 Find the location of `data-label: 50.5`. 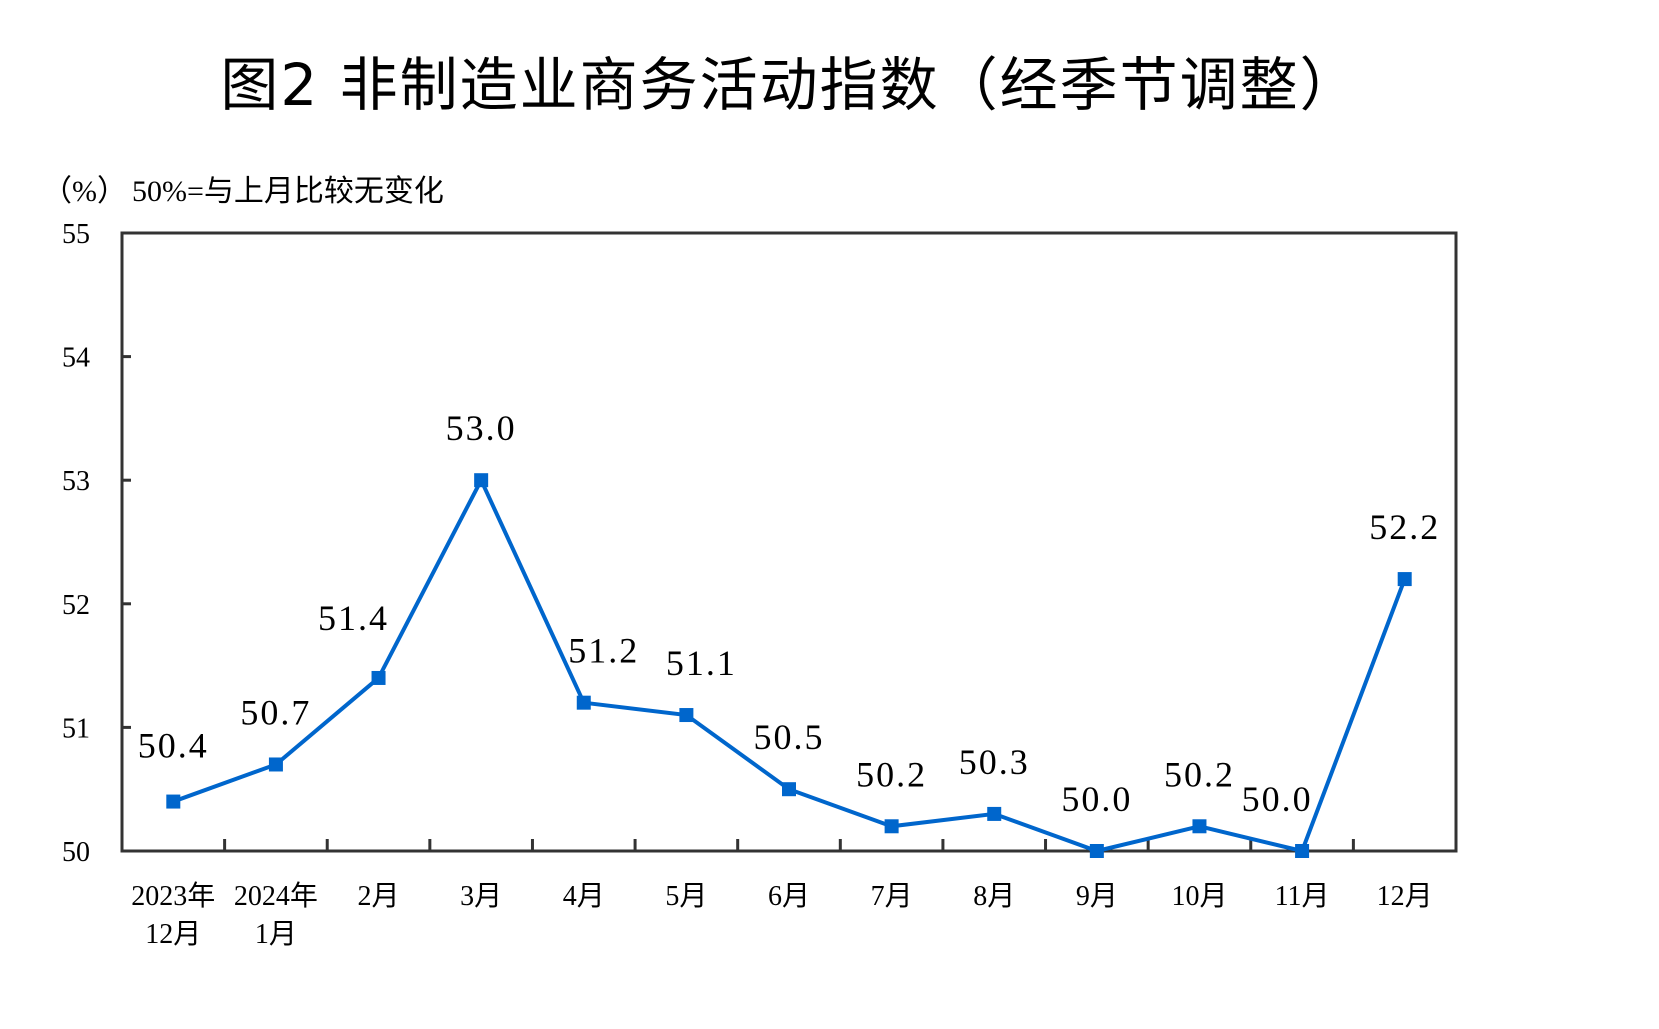

data-label: 50.5 is located at coordinates (789, 737).